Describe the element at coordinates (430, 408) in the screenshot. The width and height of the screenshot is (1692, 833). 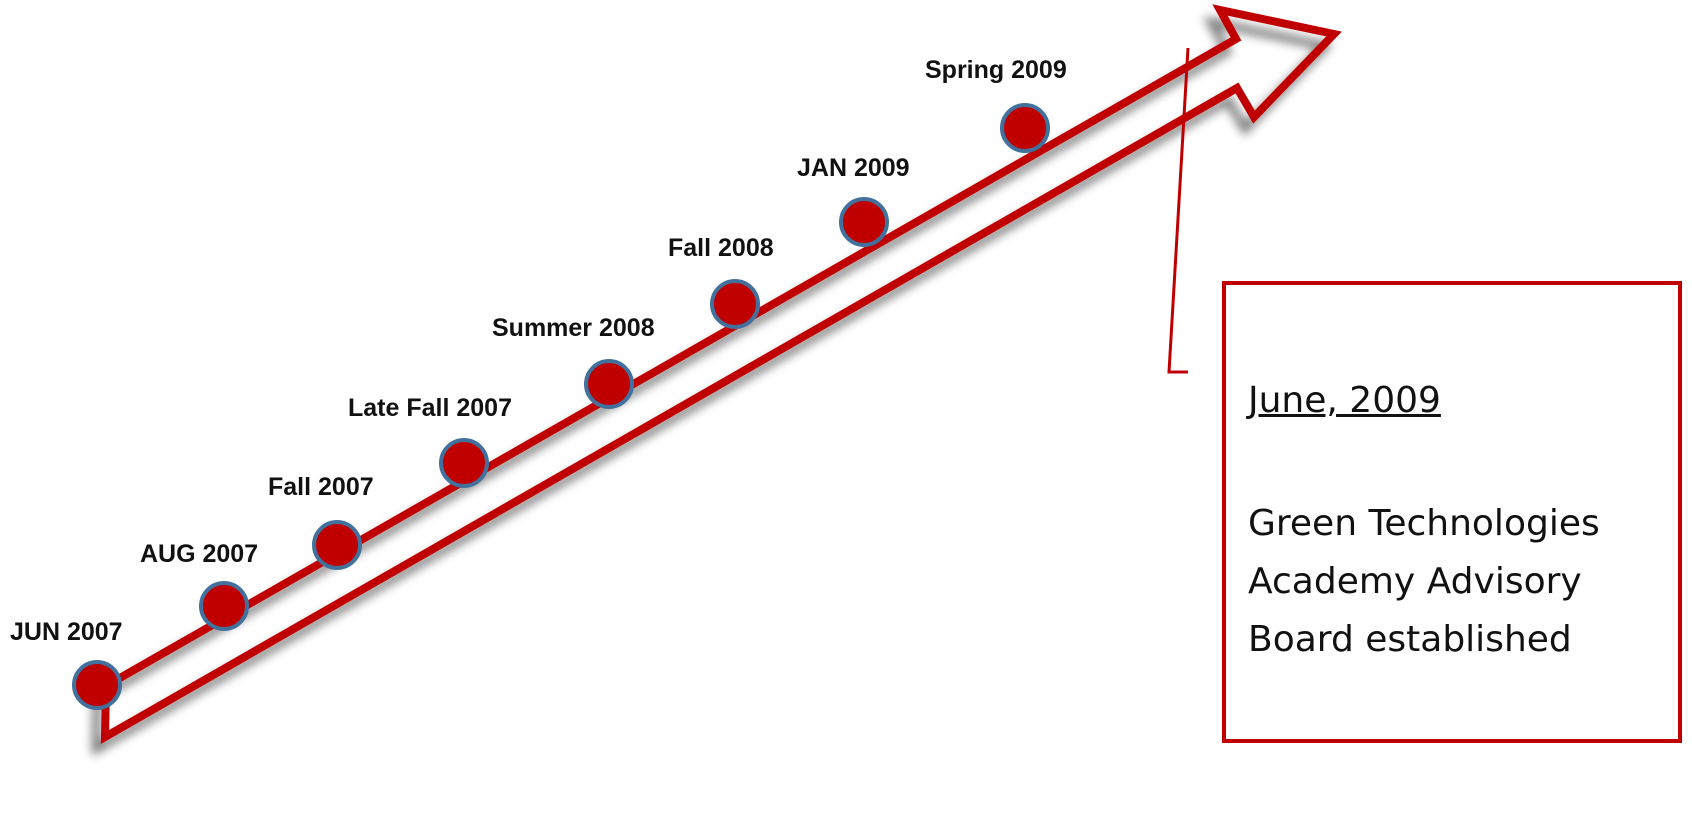
I see `milestone-label: Late Fall 2007` at that location.